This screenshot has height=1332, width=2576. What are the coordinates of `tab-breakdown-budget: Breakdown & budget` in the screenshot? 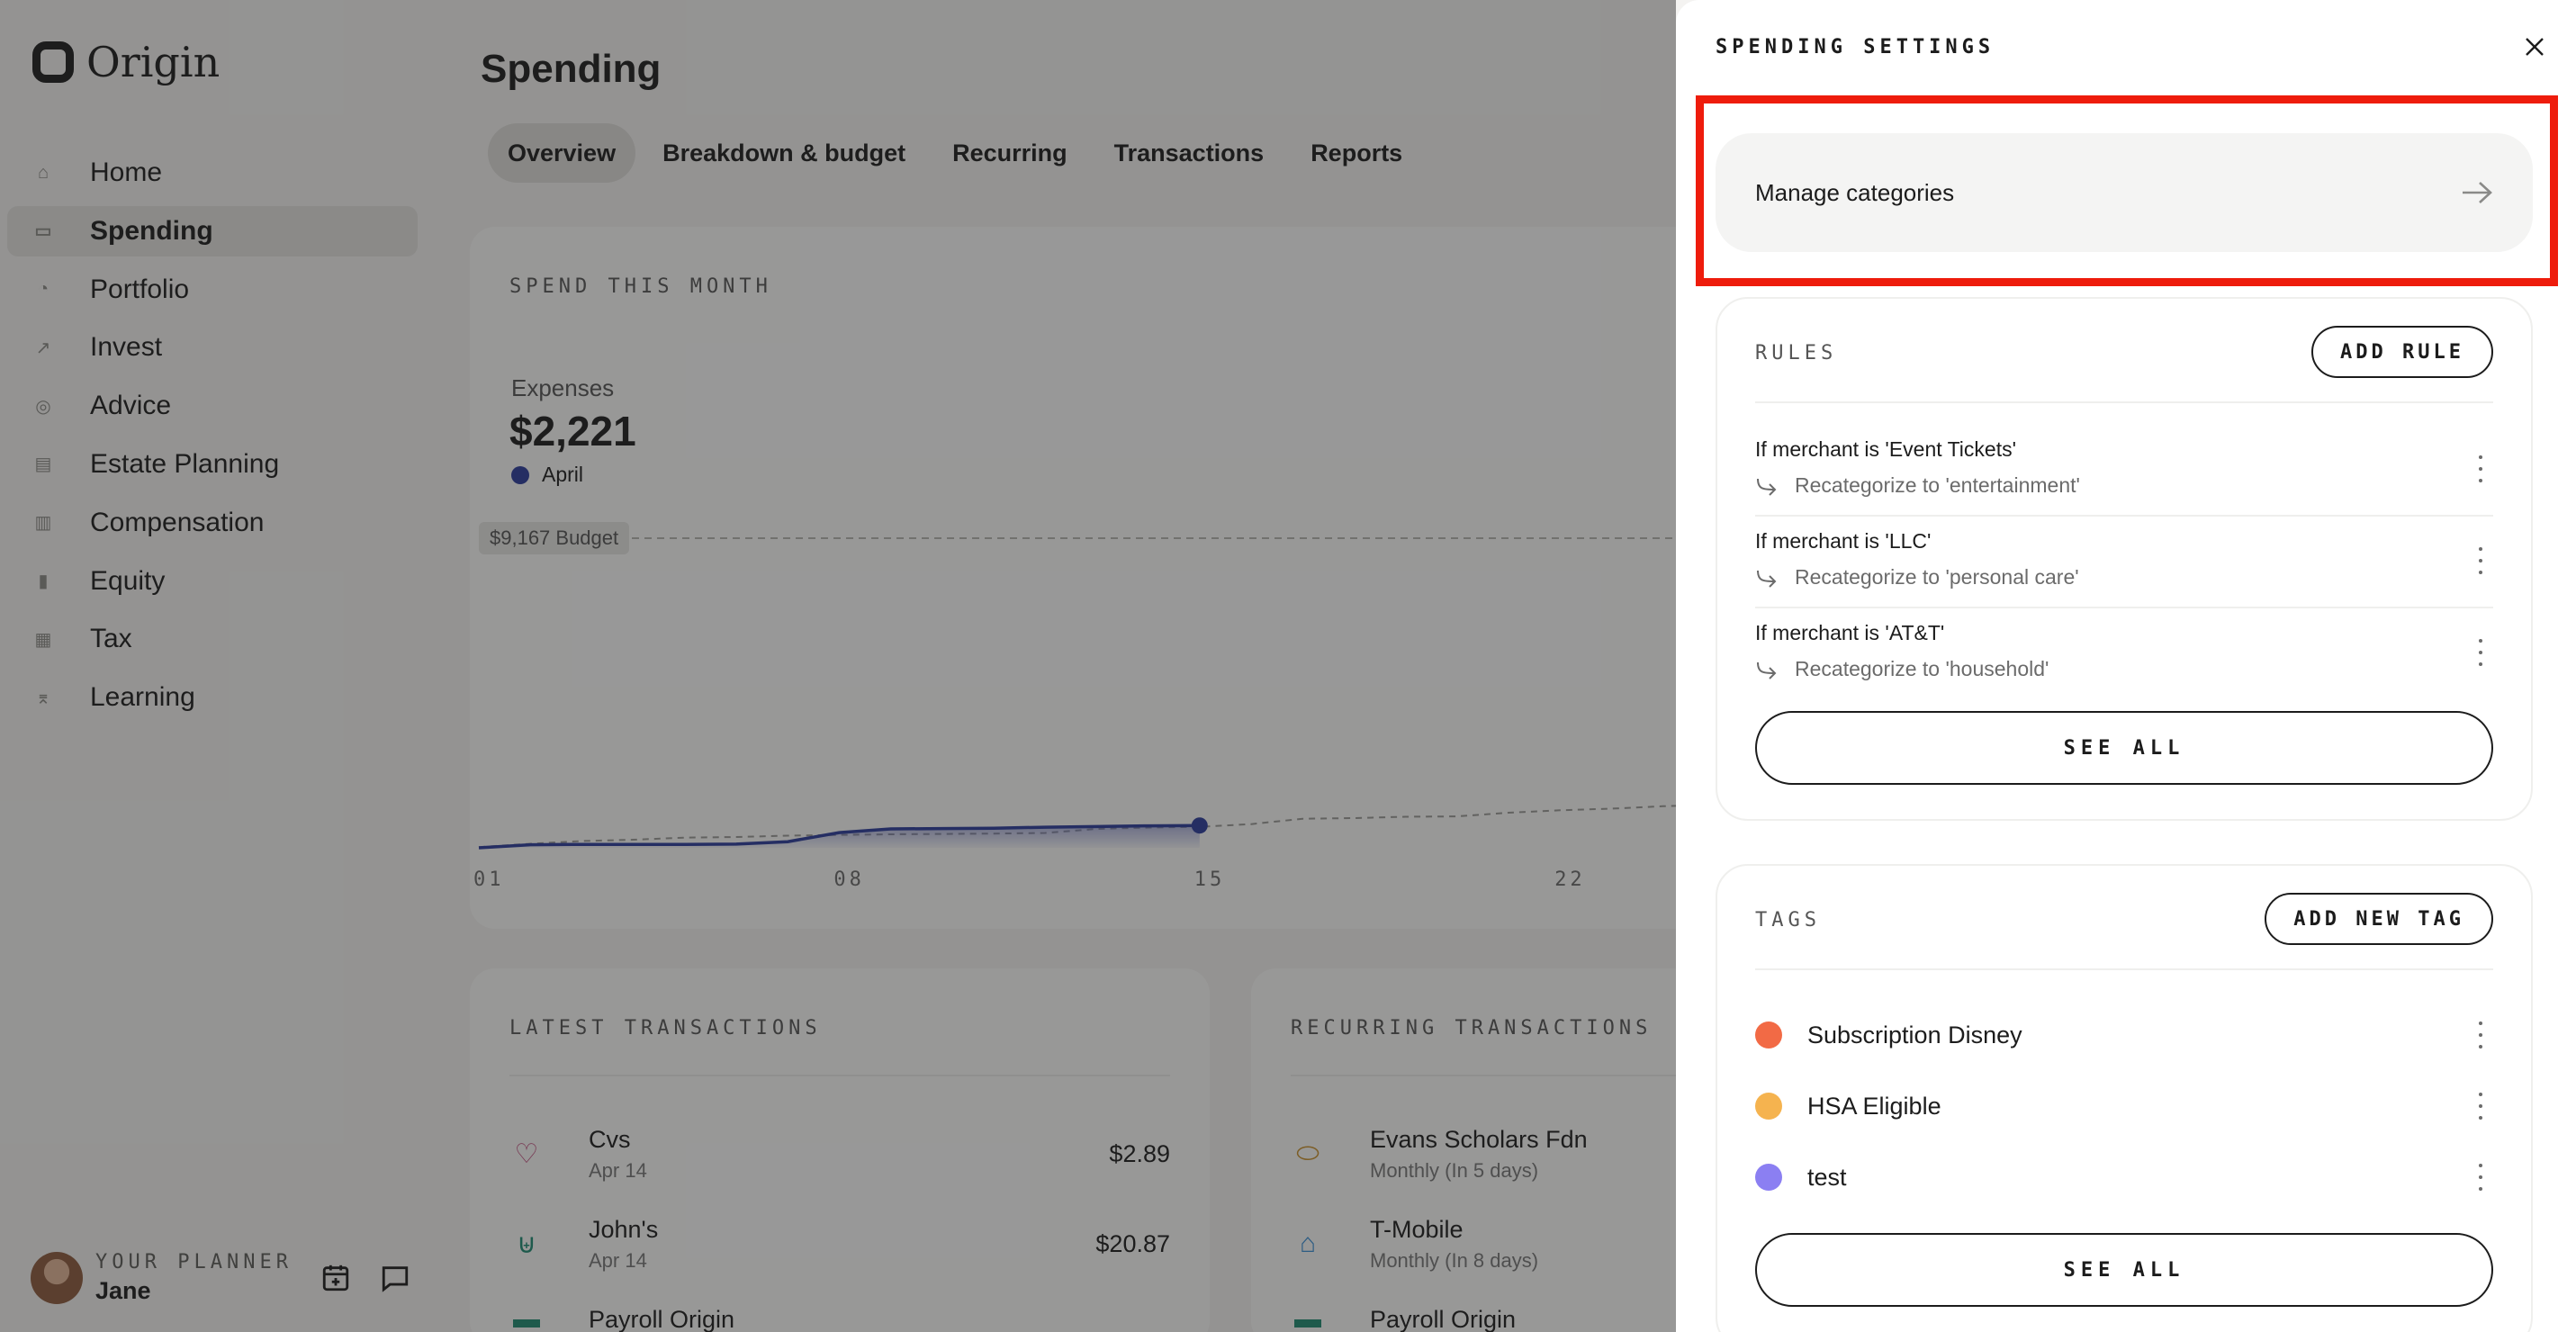 It's located at (784, 153).